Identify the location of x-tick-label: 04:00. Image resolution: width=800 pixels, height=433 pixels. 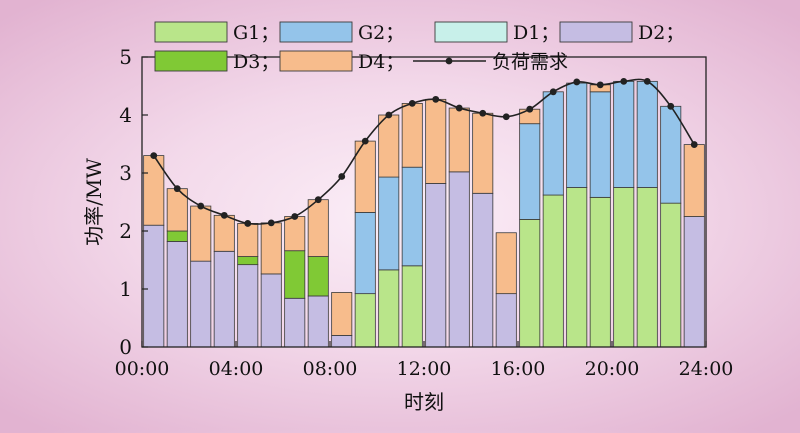
(236, 369).